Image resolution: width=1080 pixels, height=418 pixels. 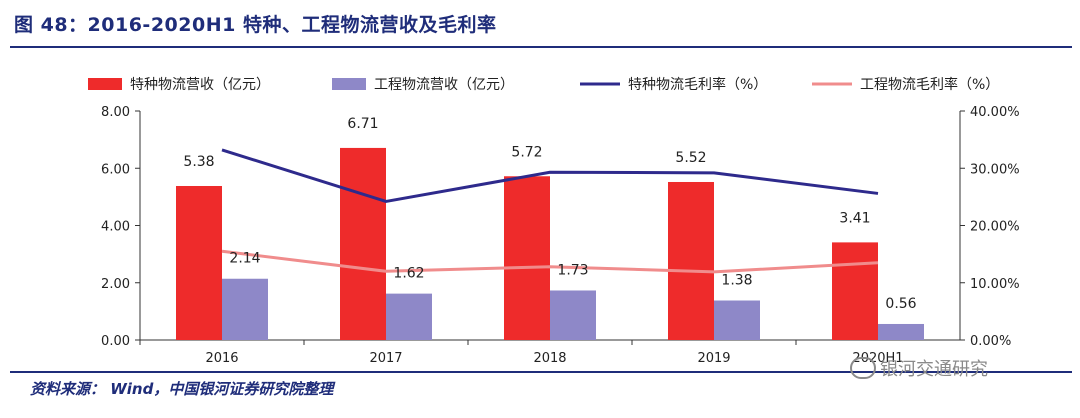 What do you see at coordinates (541, 372) in the screenshot?
I see `source-rule` at bounding box center [541, 372].